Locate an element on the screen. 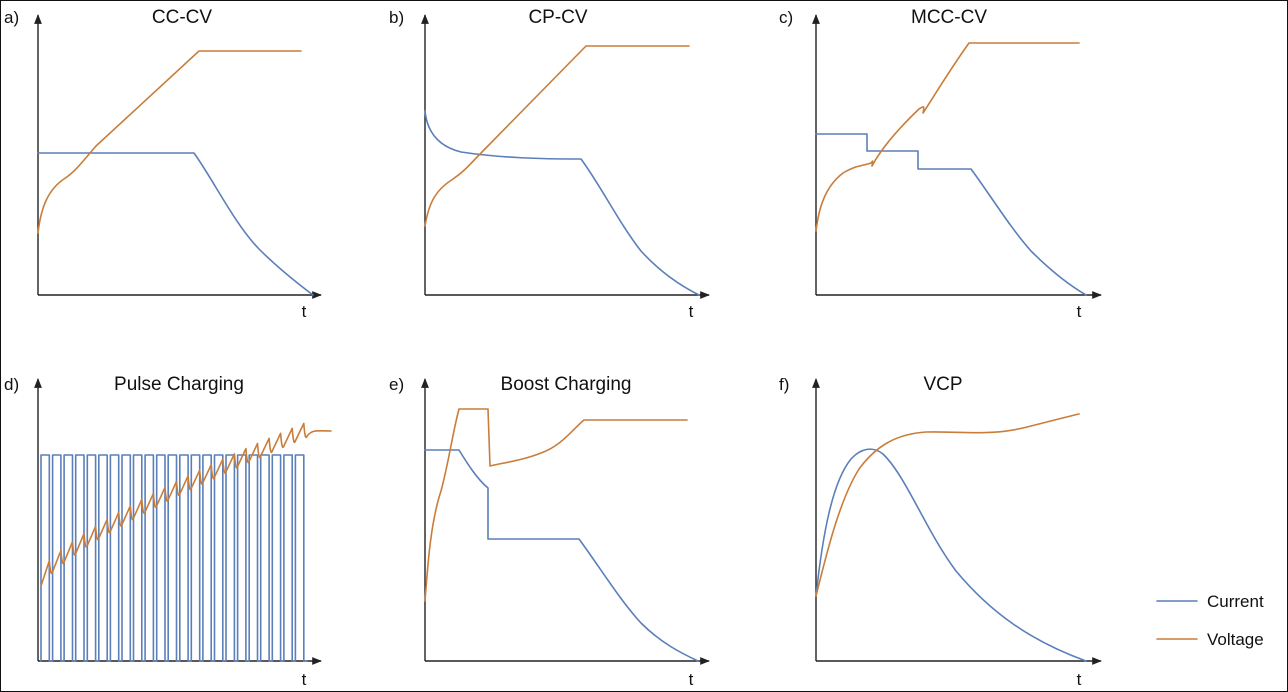 The width and height of the screenshot is (1288, 692). panel-a-title: CC-CV is located at coordinates (182, 17).